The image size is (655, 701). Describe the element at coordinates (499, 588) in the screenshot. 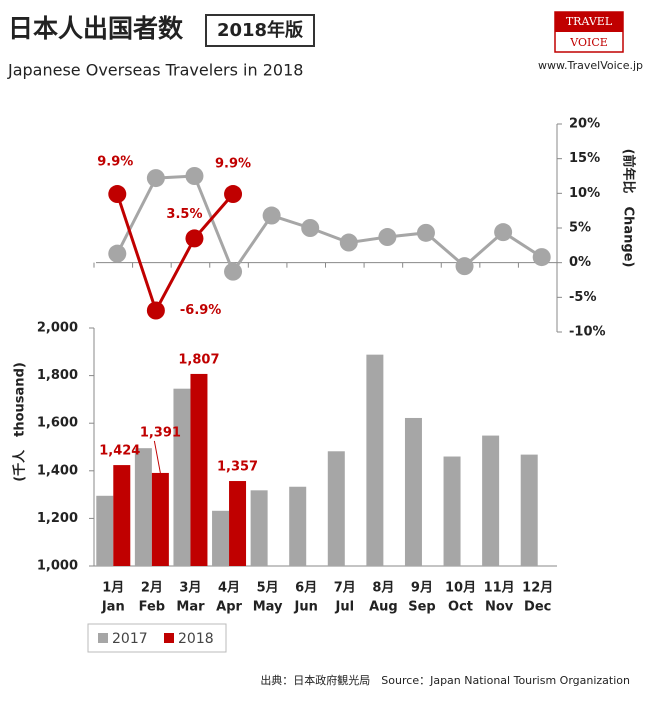

I see `x-tick-label: 11月` at that location.